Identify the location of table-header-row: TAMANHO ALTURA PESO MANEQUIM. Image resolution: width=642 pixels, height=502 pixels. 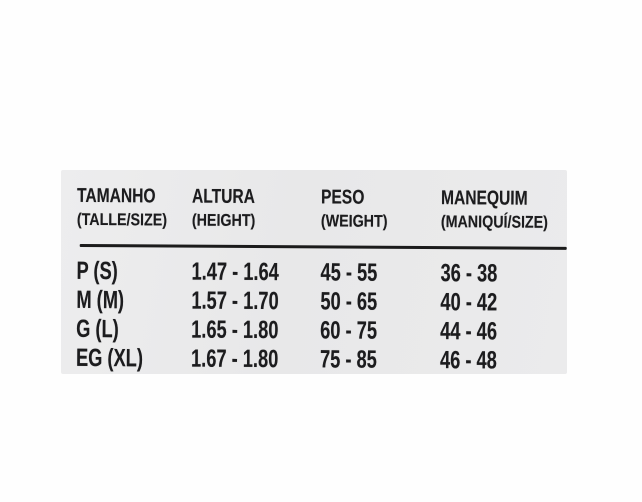
(314, 190).